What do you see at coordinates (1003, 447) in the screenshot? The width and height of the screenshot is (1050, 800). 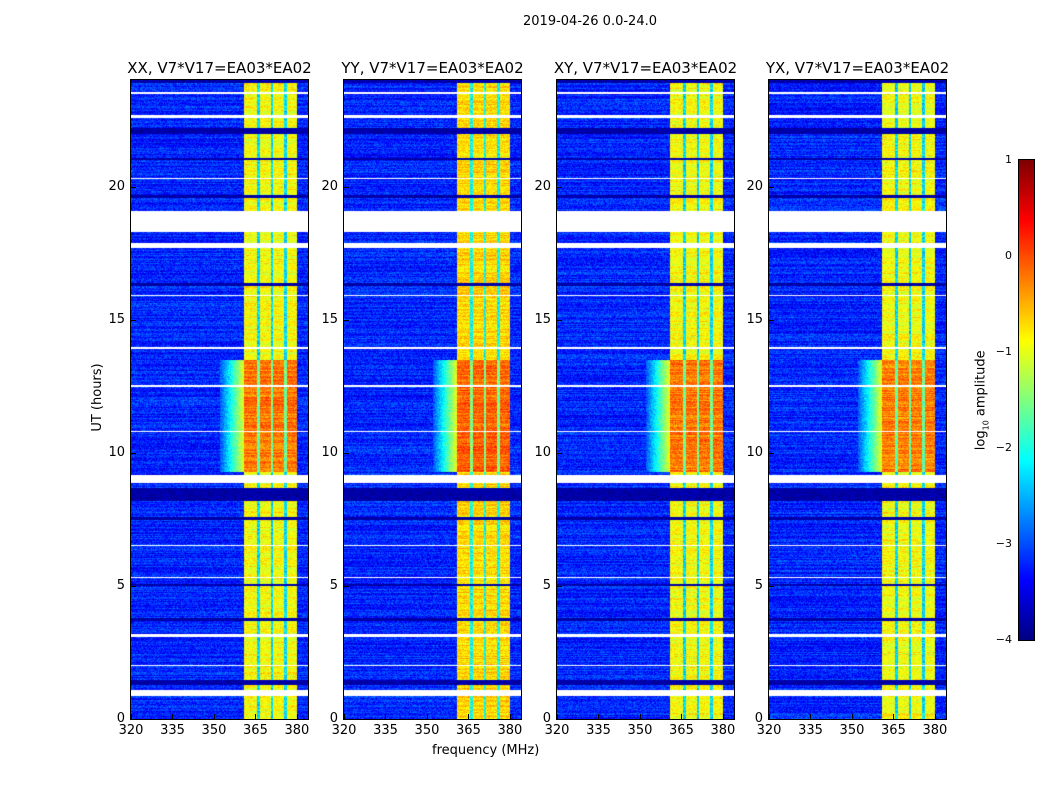 I see `colorbar-tick-label: −2` at bounding box center [1003, 447].